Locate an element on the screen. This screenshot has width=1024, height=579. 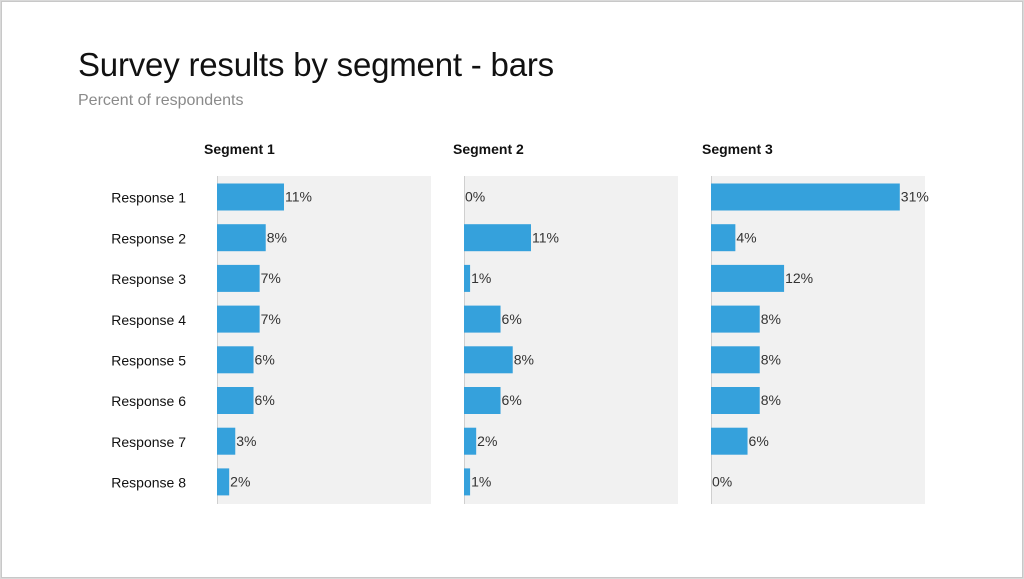
response-label: Response 5 is located at coordinates (148, 361).